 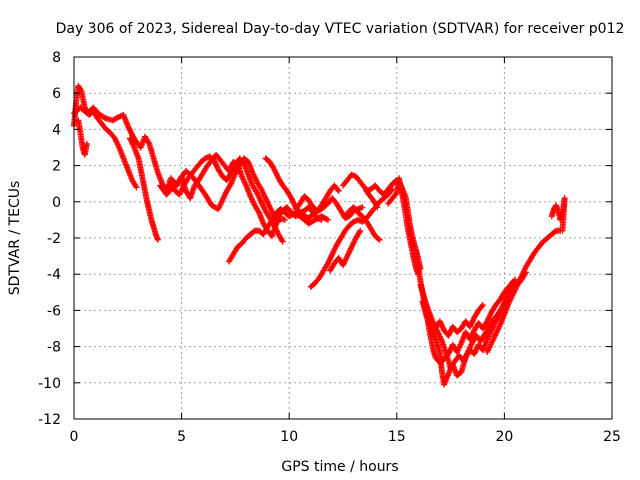 I want to click on y-tick-label: 6, so click(x=56, y=94).